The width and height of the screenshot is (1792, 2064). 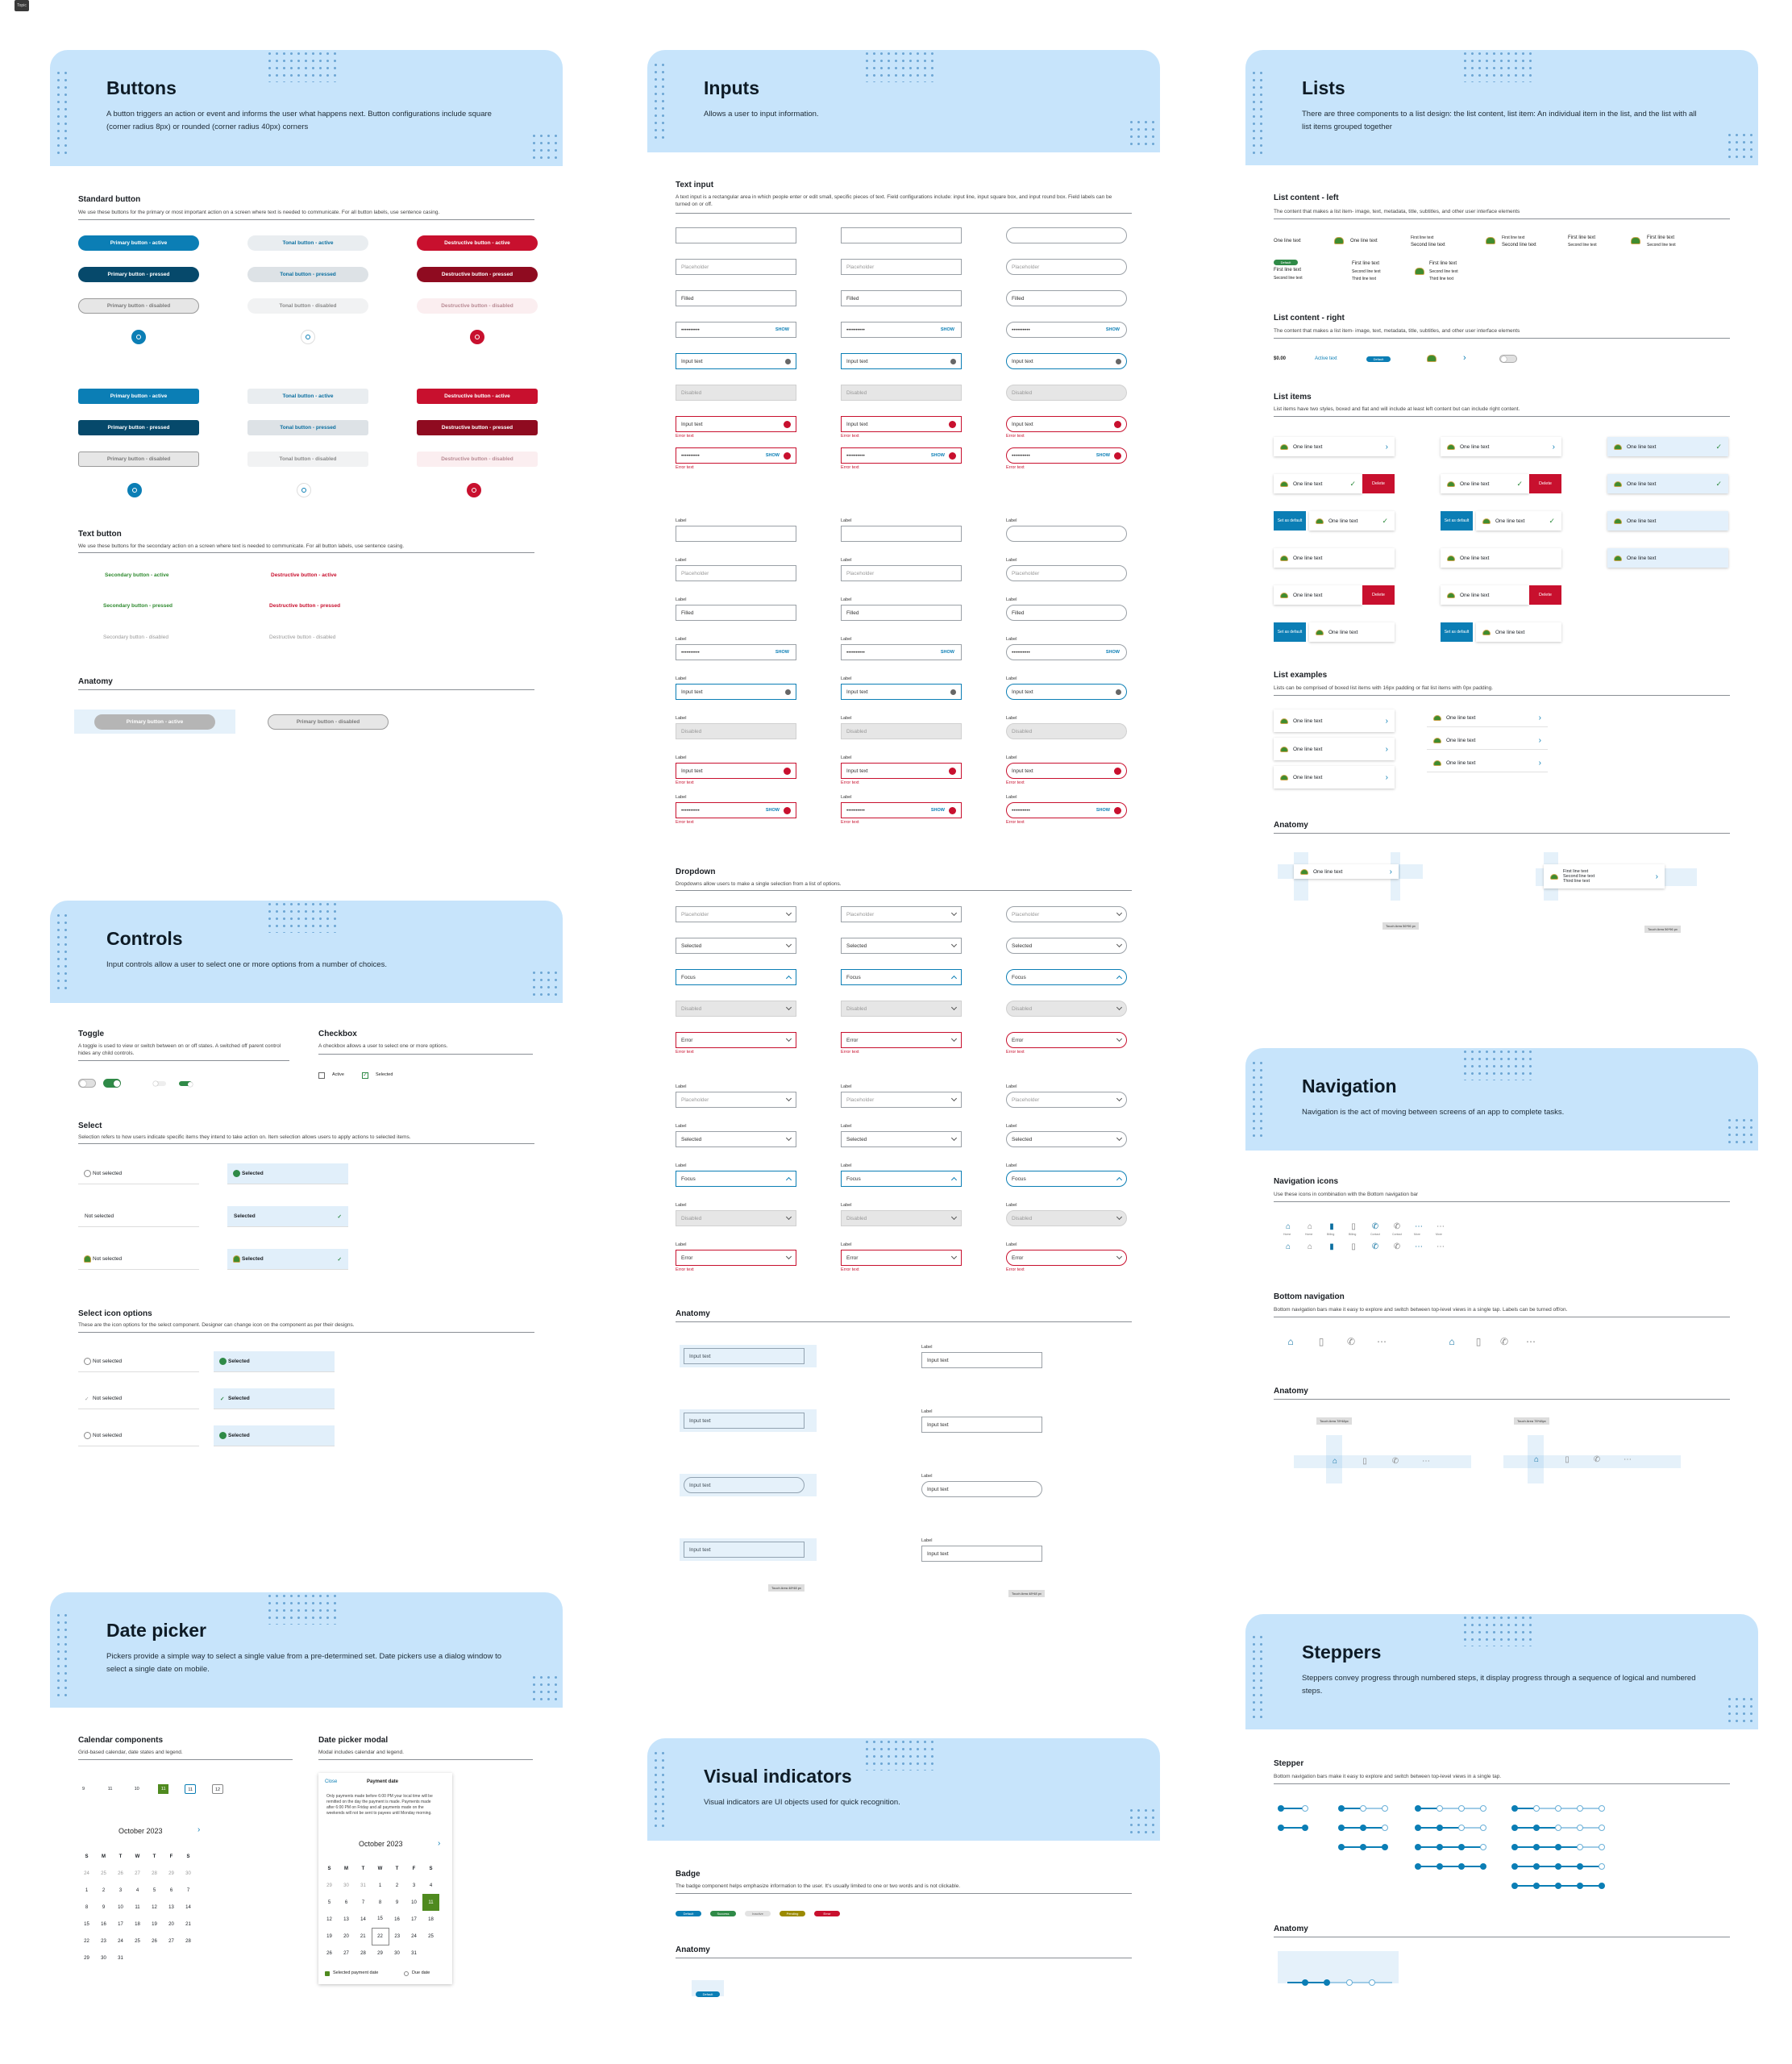 What do you see at coordinates (188, 1924) in the screenshot?
I see `calendar-day: 21` at bounding box center [188, 1924].